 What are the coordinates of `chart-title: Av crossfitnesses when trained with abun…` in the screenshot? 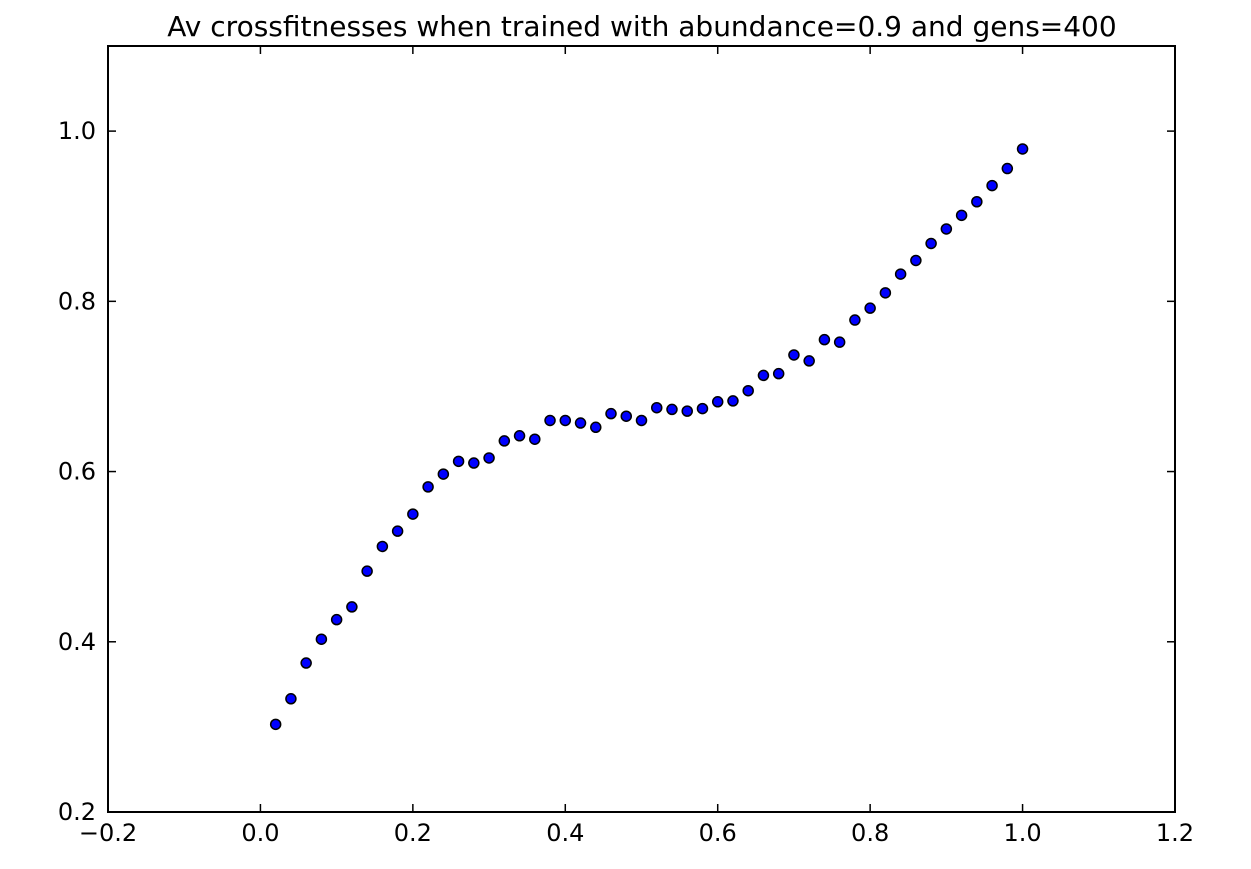 It's located at (641, 26).